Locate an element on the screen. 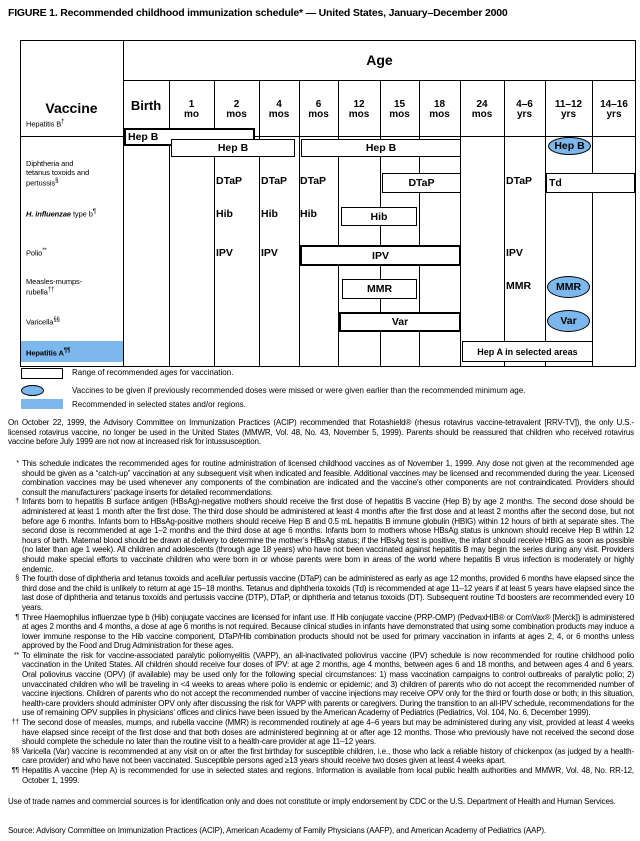  hib-4mo: Hib is located at coordinates (269, 214).